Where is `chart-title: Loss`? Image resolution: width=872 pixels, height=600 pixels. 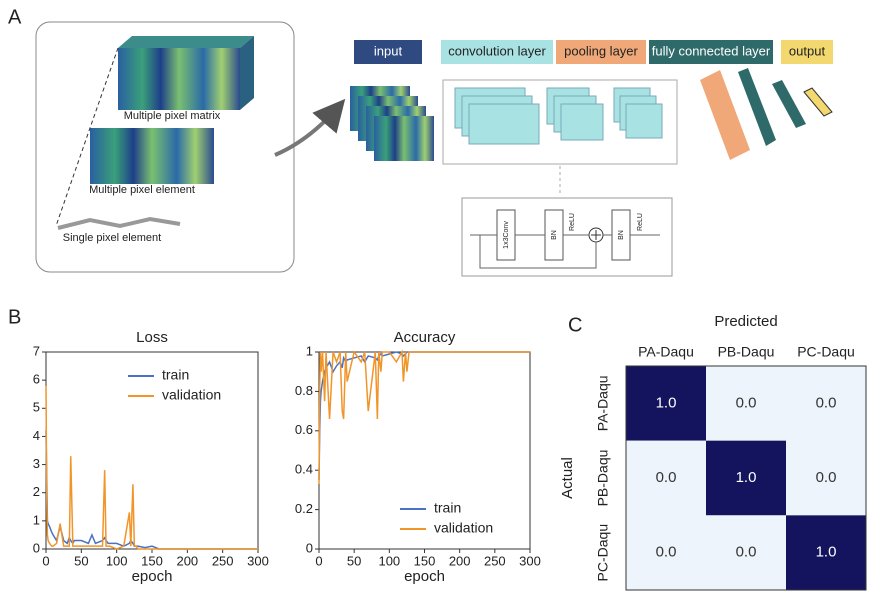
chart-title: Loss is located at coordinates (152, 337).